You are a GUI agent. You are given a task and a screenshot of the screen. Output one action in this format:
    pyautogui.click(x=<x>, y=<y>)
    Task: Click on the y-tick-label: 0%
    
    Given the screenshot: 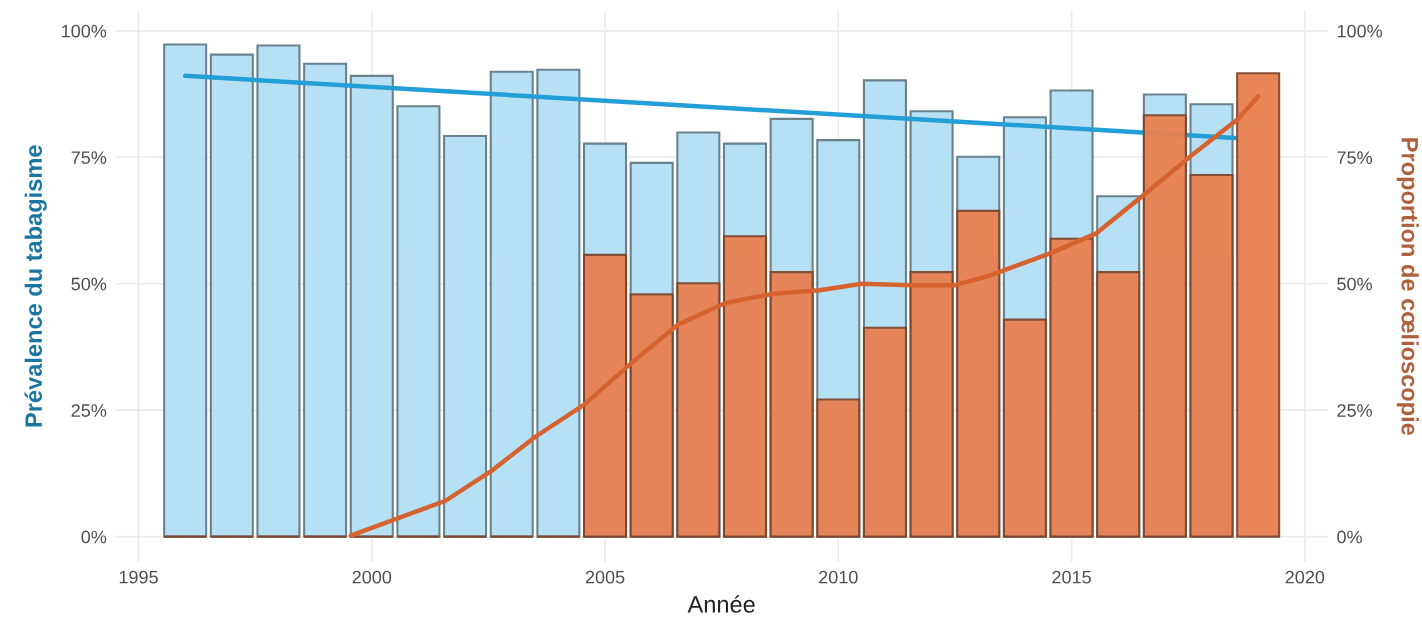 What is the action you would take?
    pyautogui.click(x=94, y=537)
    